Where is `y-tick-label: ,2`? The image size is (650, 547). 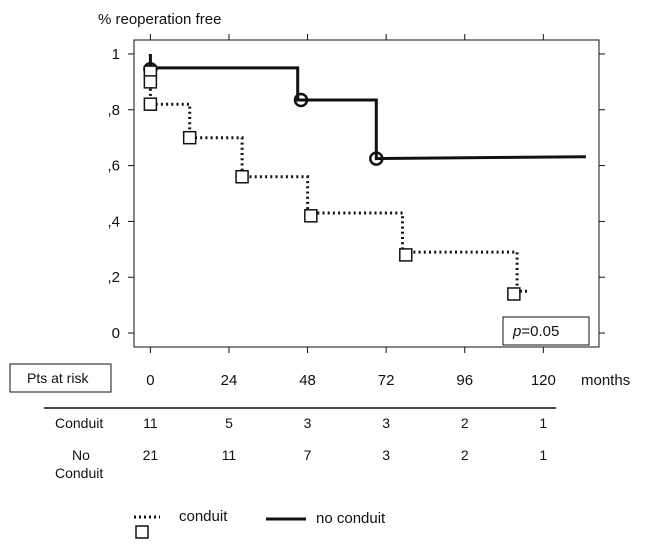 y-tick-label: ,2 is located at coordinates (113, 277).